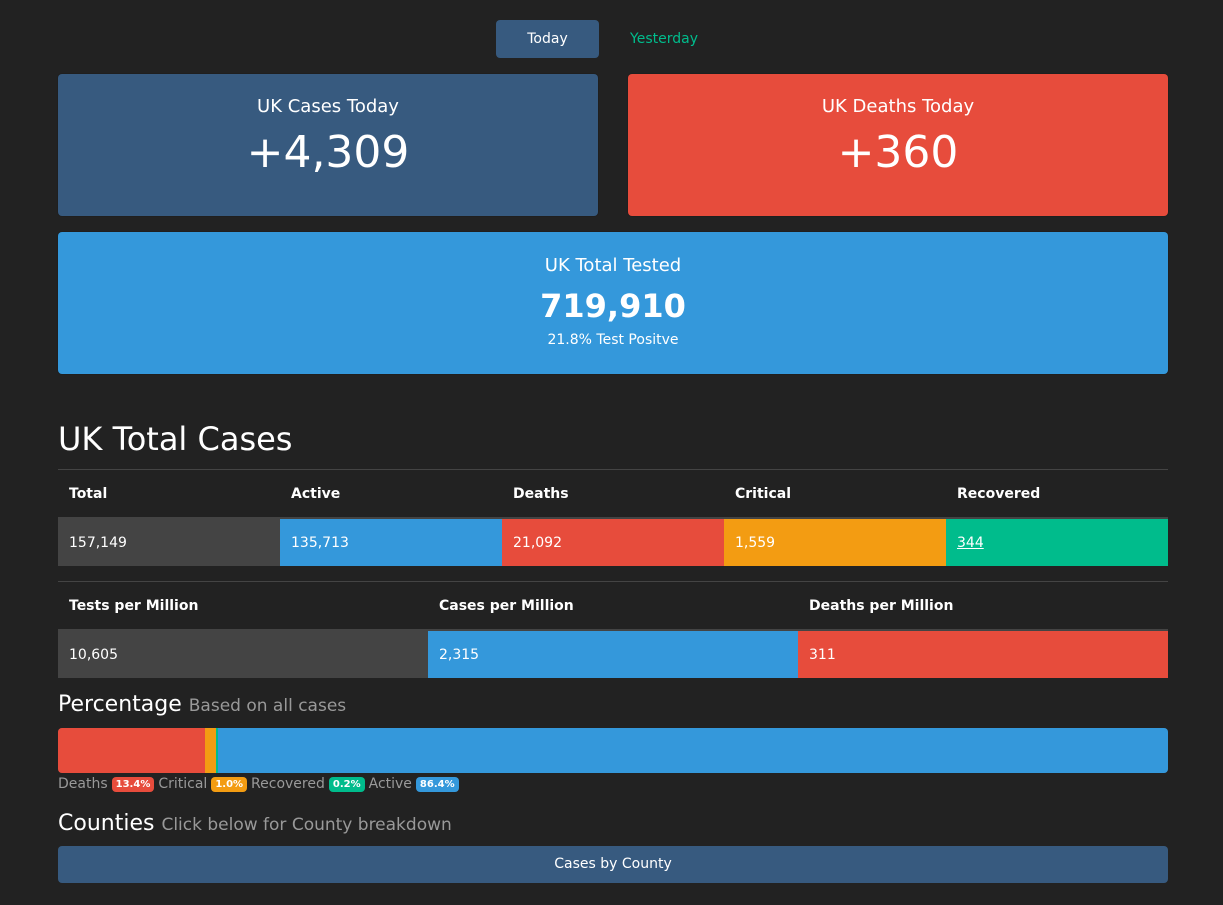 The width and height of the screenshot is (1223, 905). I want to click on percentage-bar-active, so click(693, 750).